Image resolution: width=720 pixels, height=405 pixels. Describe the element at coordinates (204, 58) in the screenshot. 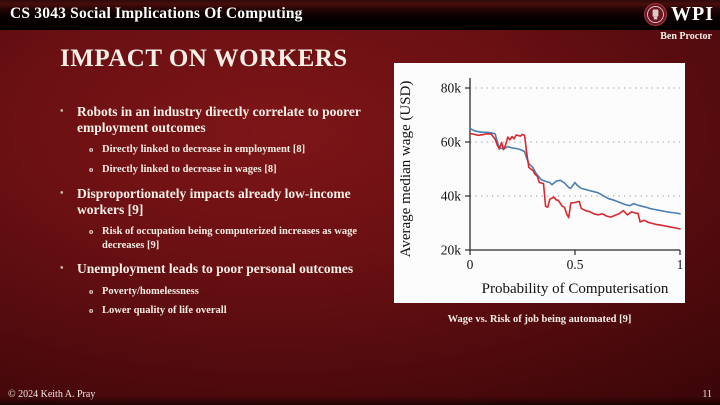

I see `slide-title: IMPACT ON WORKERS` at that location.